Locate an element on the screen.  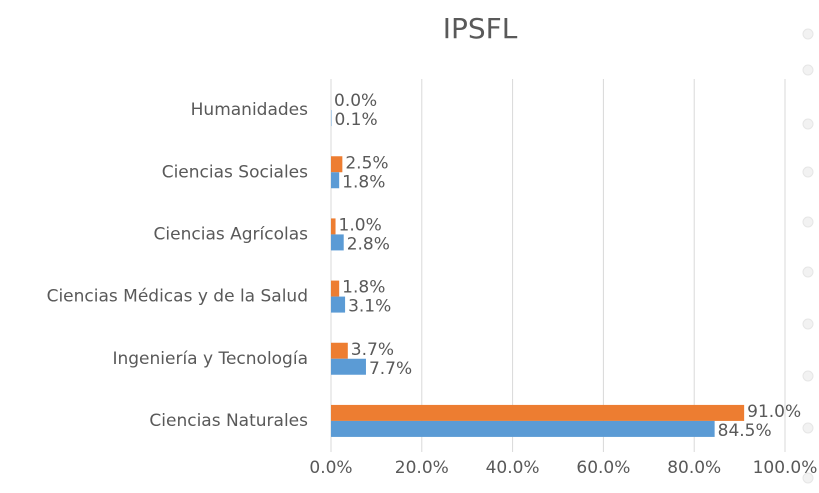
y-tick-label: Ciencias Médicas y de la Salud is located at coordinates (177, 297).